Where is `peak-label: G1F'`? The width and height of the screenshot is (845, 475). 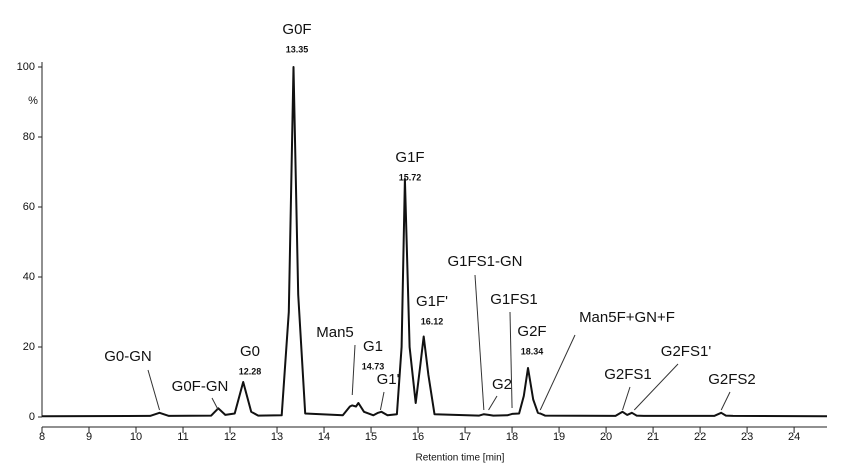 peak-label: G1F' is located at coordinates (432, 301).